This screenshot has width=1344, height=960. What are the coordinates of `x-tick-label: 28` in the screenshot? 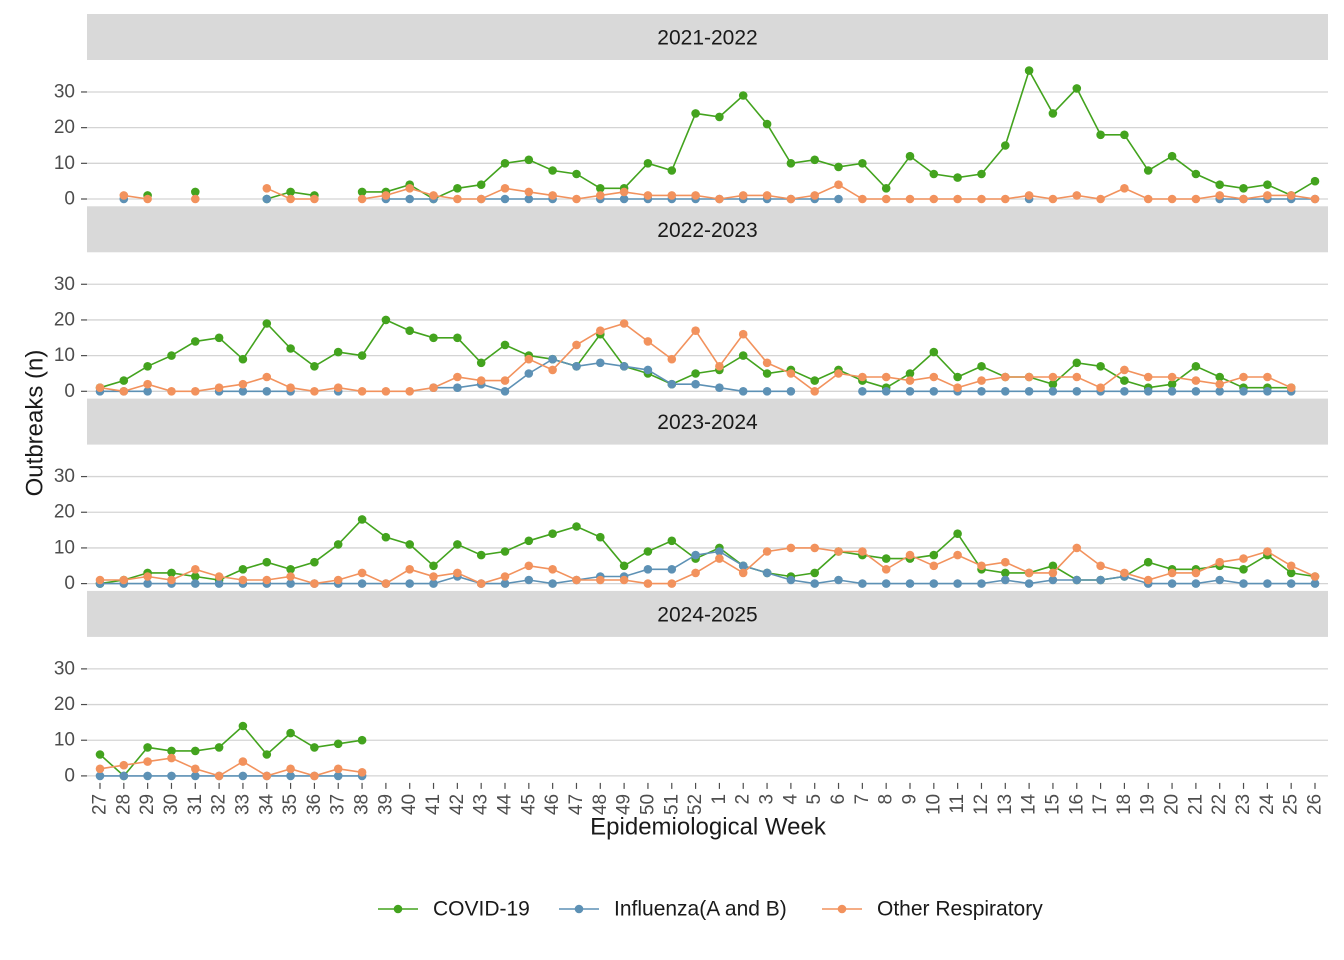 It's located at (123, 804).